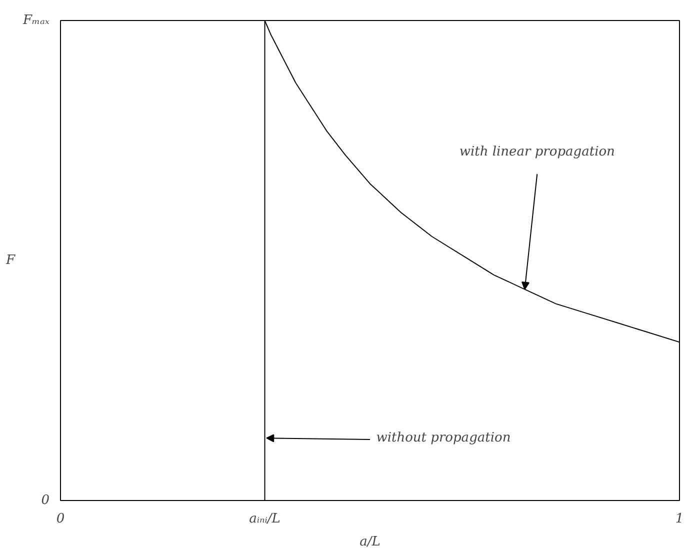  Describe the element at coordinates (45, 500) in the screenshot. I see `text: 0` at that location.